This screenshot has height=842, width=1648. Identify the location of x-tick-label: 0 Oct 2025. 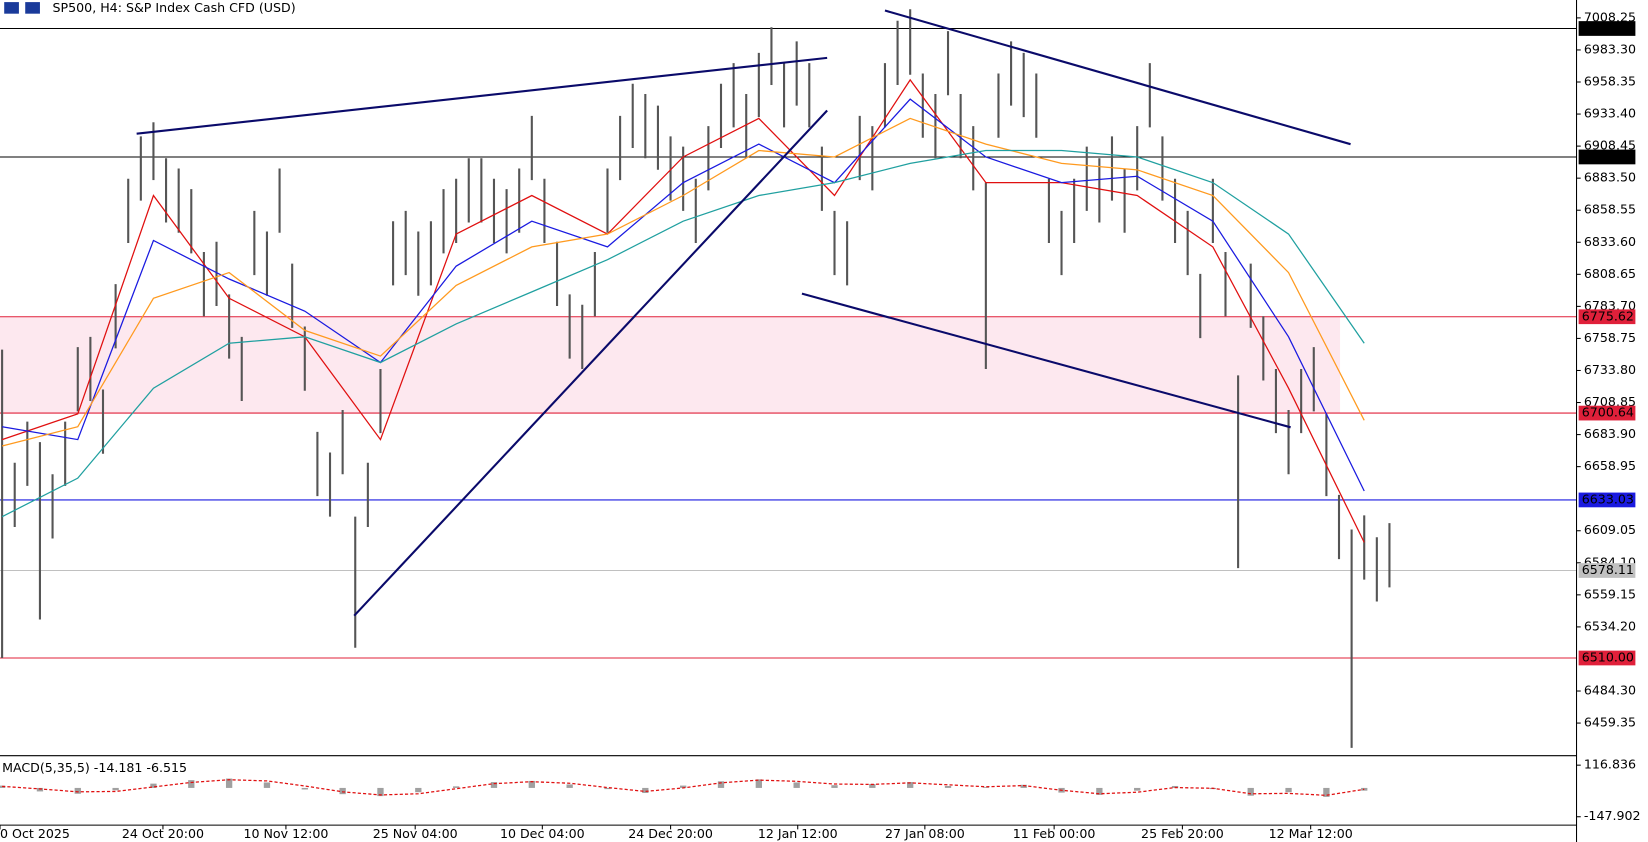
(35, 833).